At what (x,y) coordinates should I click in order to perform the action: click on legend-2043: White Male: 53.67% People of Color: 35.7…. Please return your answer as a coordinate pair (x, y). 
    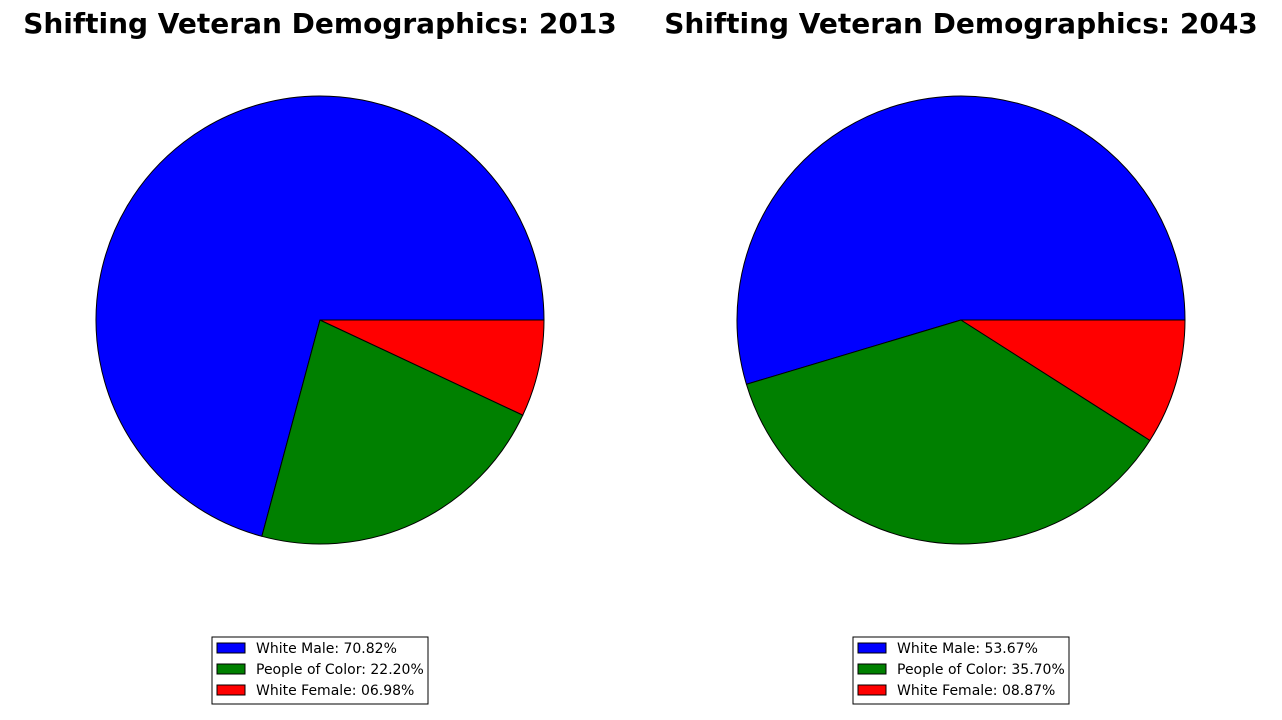
    Looking at the image, I should click on (961, 670).